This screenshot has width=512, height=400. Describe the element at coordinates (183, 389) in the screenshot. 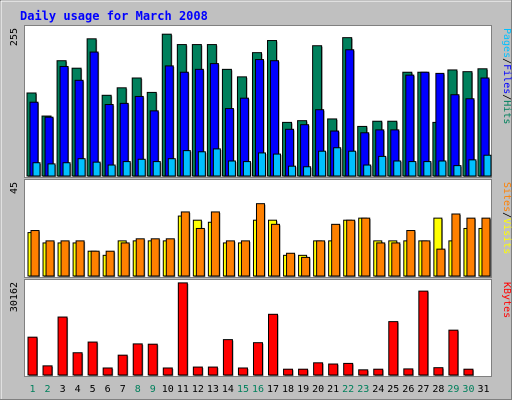

I see `day-label: 11` at that location.